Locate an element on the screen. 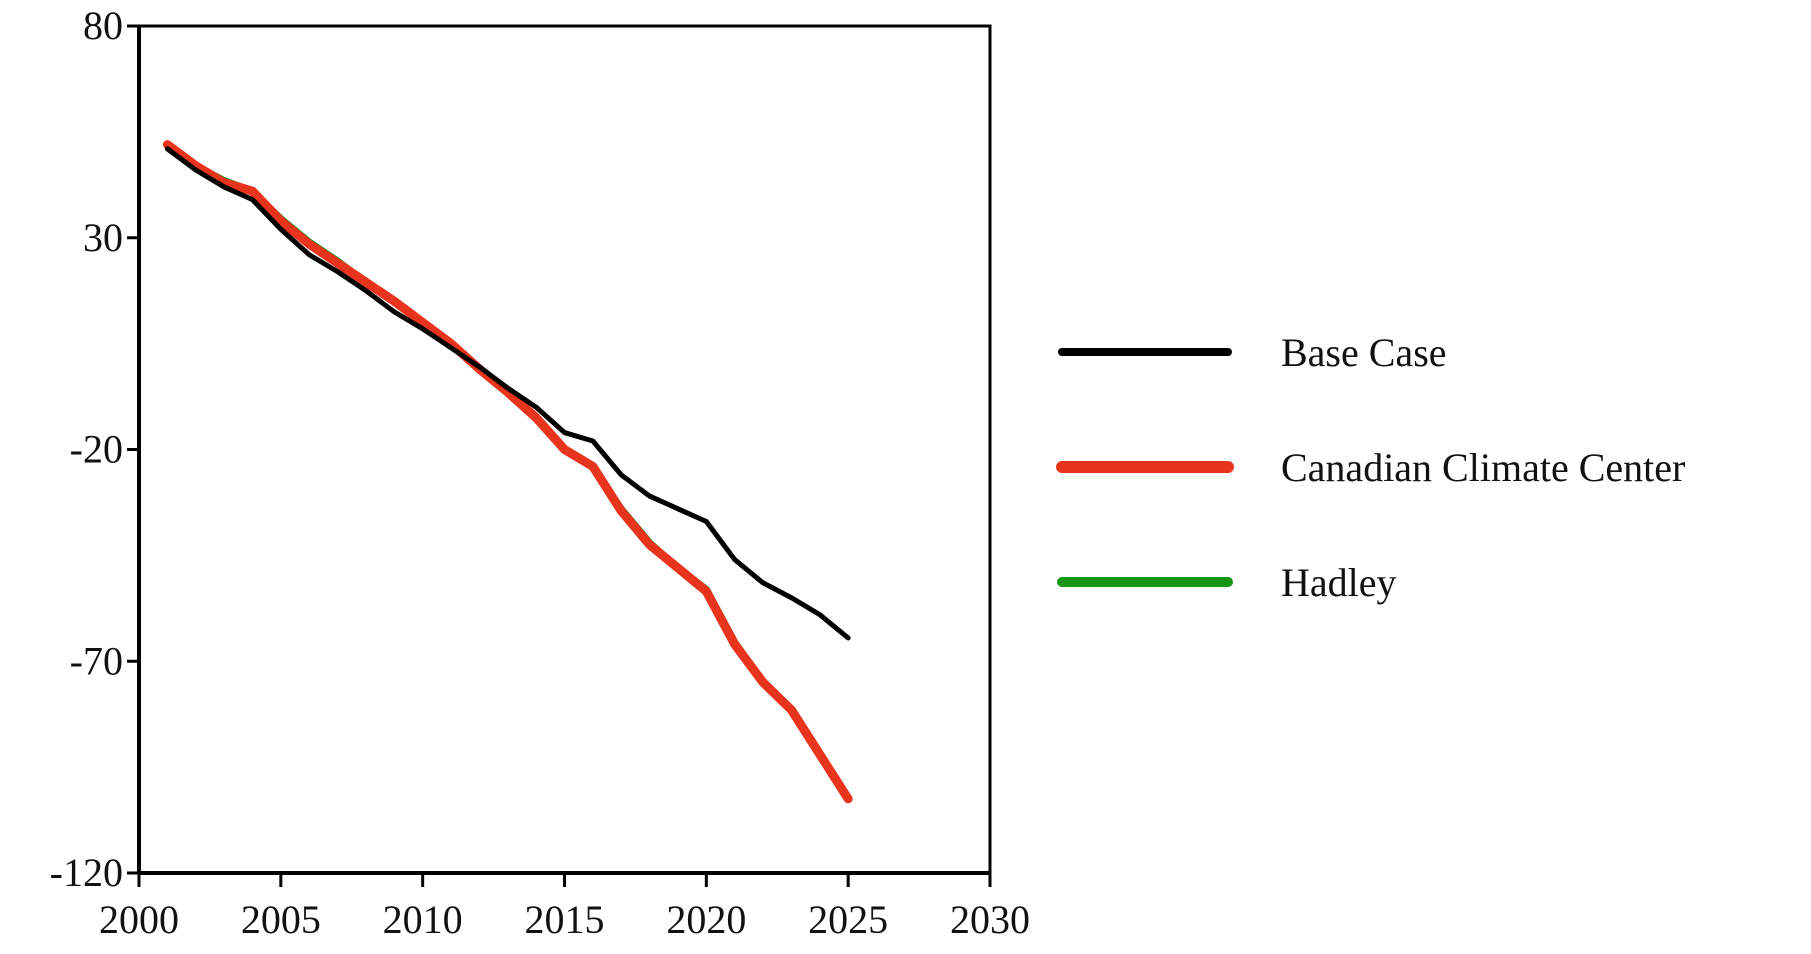  x-tick-label: 2015 is located at coordinates (565, 919).